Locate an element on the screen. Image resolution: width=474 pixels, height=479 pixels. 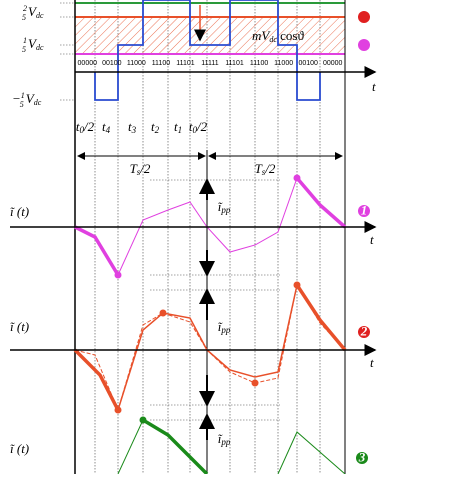
time-label: t3 is located at coordinates (132, 127).